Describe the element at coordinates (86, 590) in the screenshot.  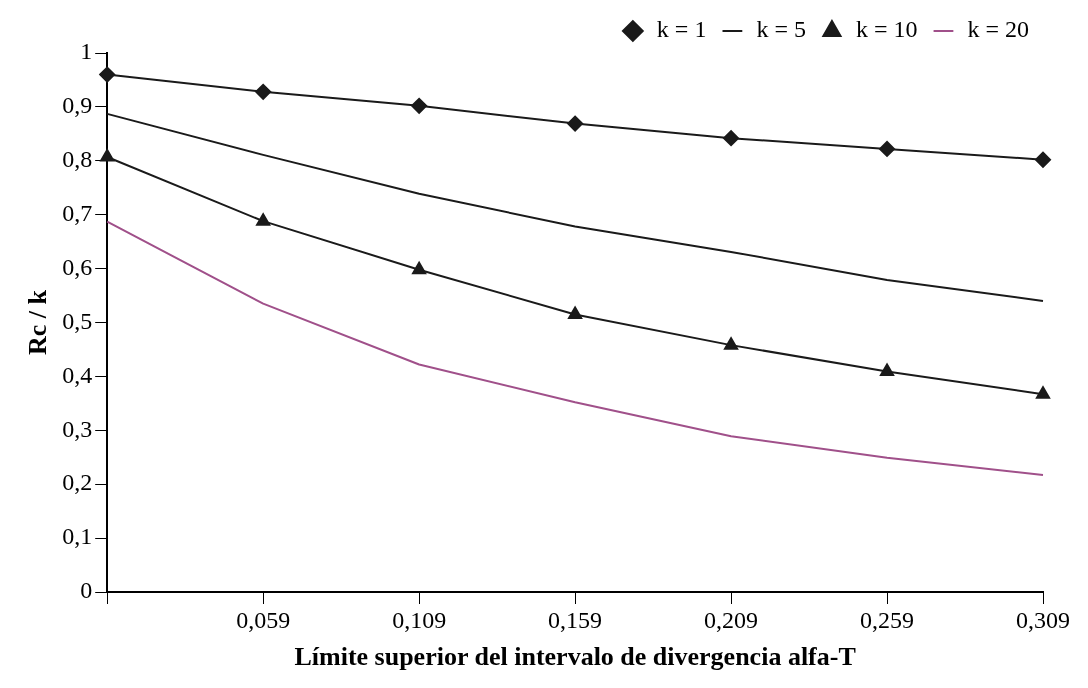
I see `y-tick-label: 0` at that location.